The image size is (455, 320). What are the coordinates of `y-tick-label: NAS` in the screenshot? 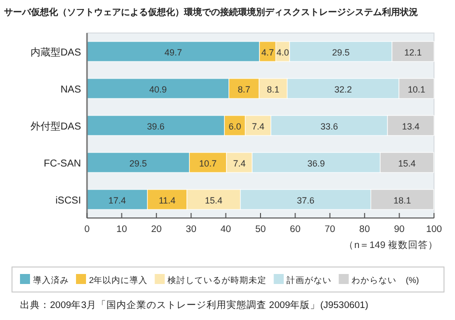 It's located at (71, 90).